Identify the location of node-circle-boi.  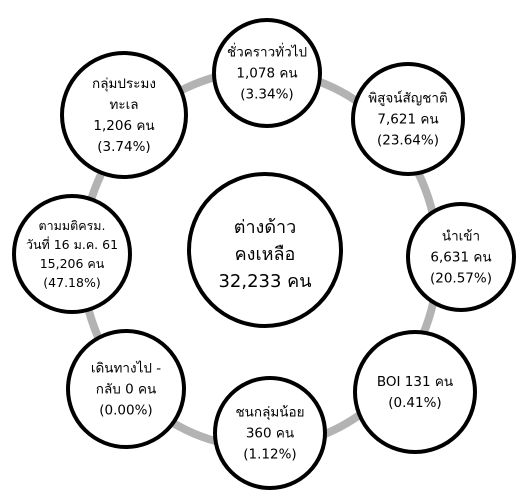
(415, 392).